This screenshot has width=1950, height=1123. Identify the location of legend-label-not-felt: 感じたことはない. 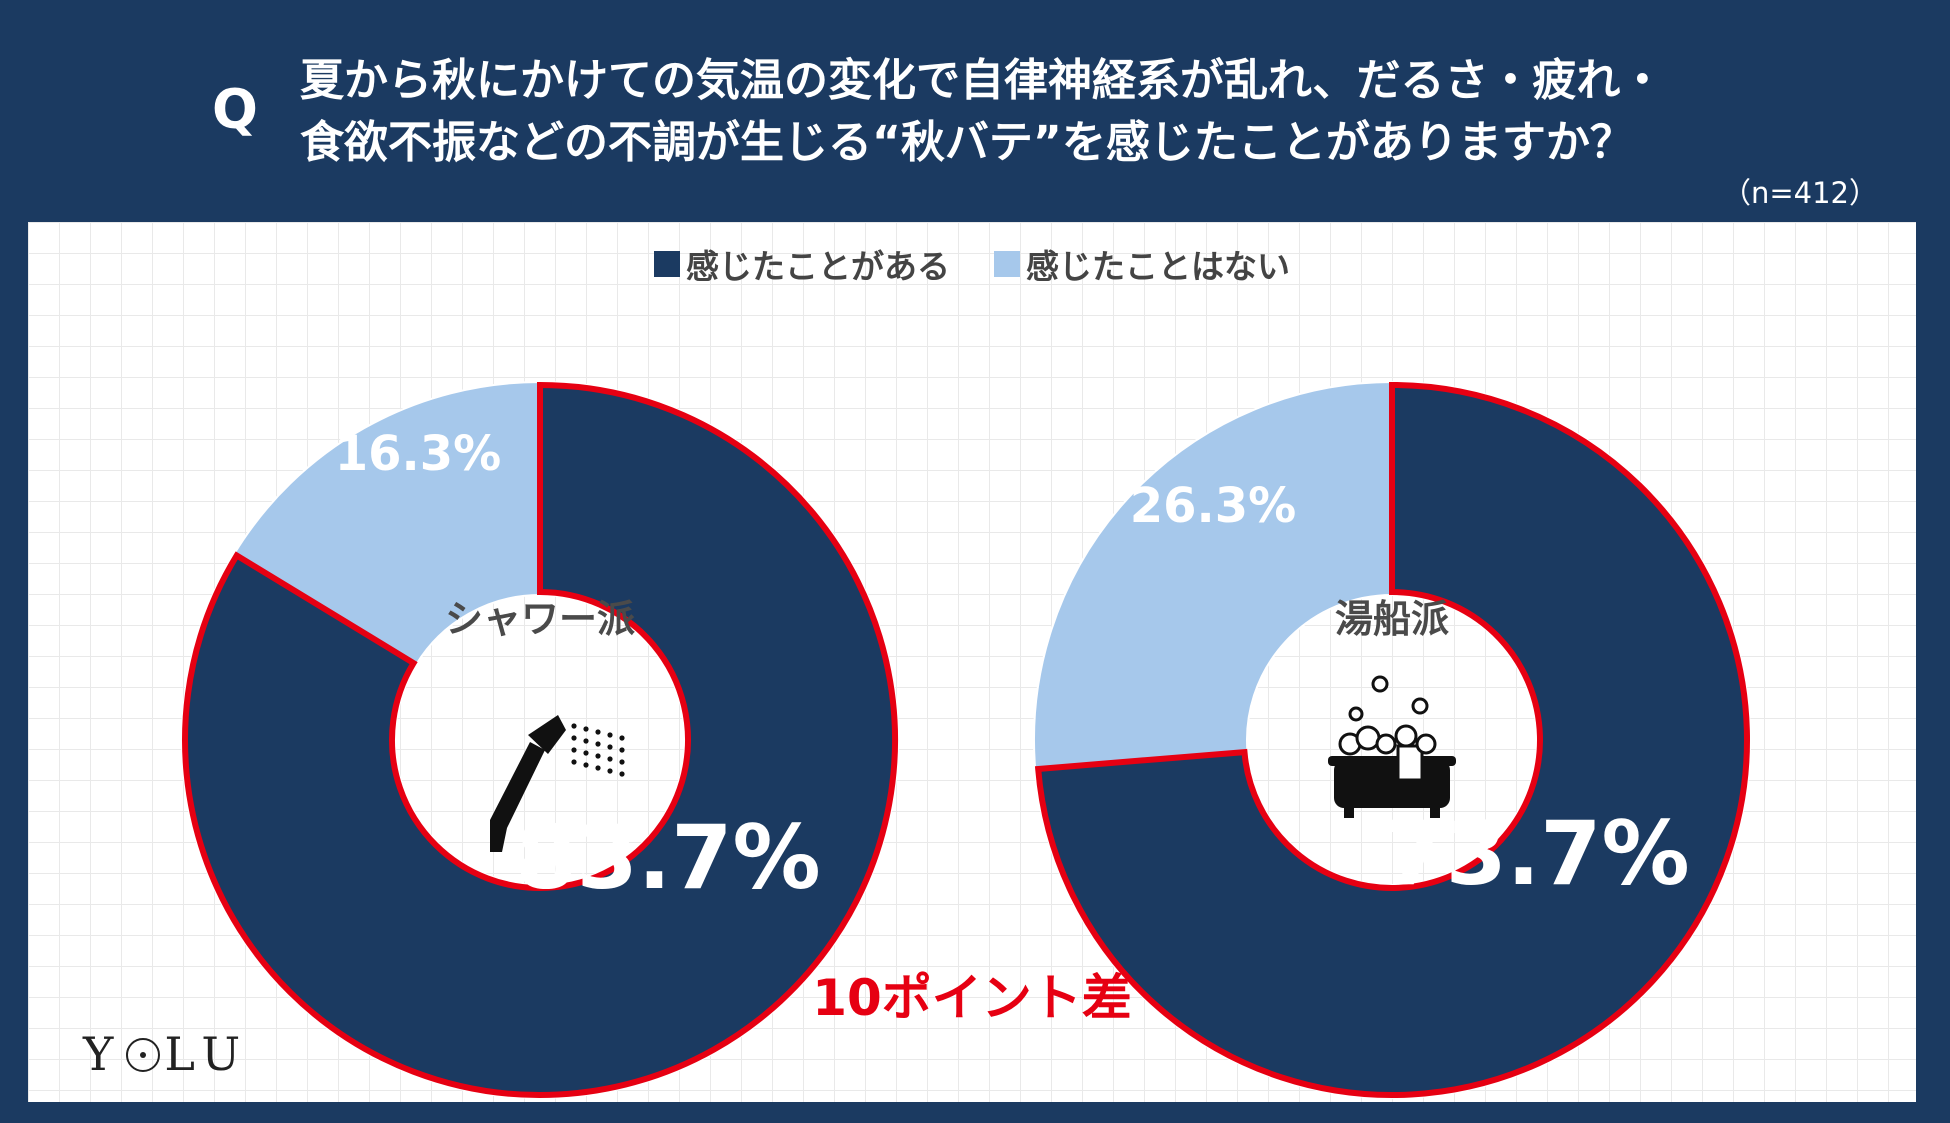
(1158, 266).